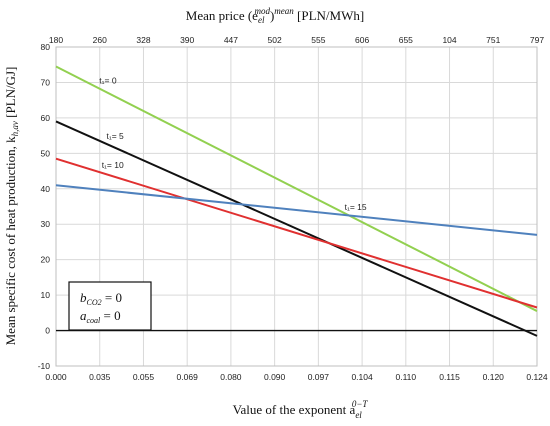 This screenshot has height=426, width=550. What do you see at coordinates (231, 377) in the screenshot?
I see `x-tick-label: 0.080` at bounding box center [231, 377].